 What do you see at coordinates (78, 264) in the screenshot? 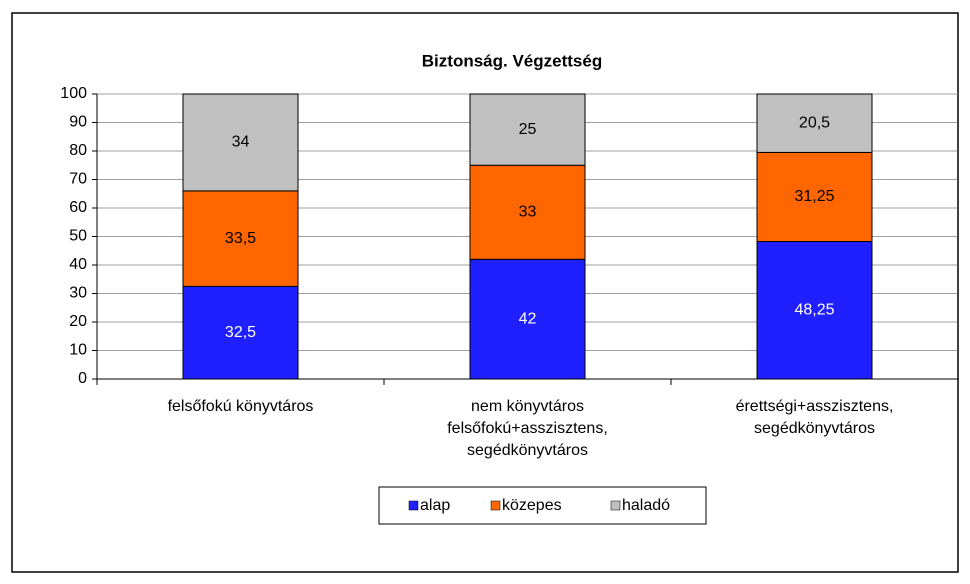
I see `y-tick-label: 40` at bounding box center [78, 264].